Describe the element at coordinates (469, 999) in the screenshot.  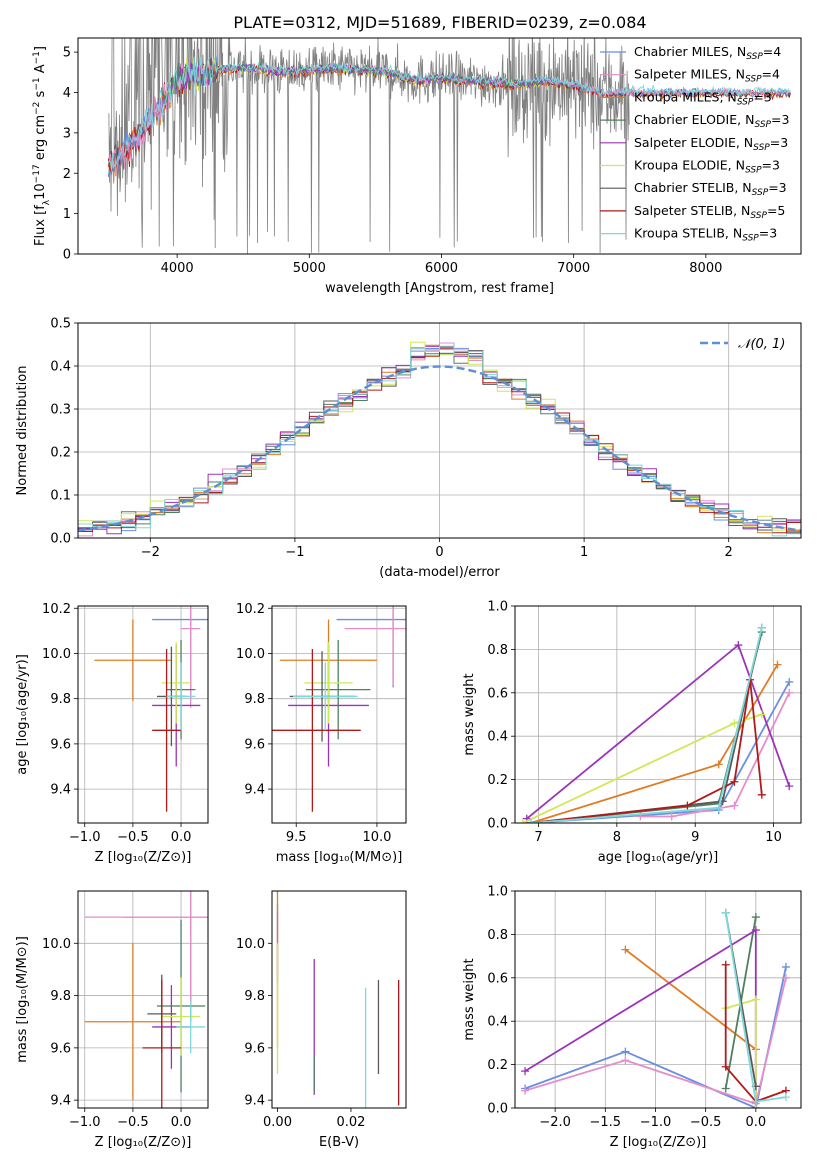
I see `y-axis-label: mass weight` at that location.